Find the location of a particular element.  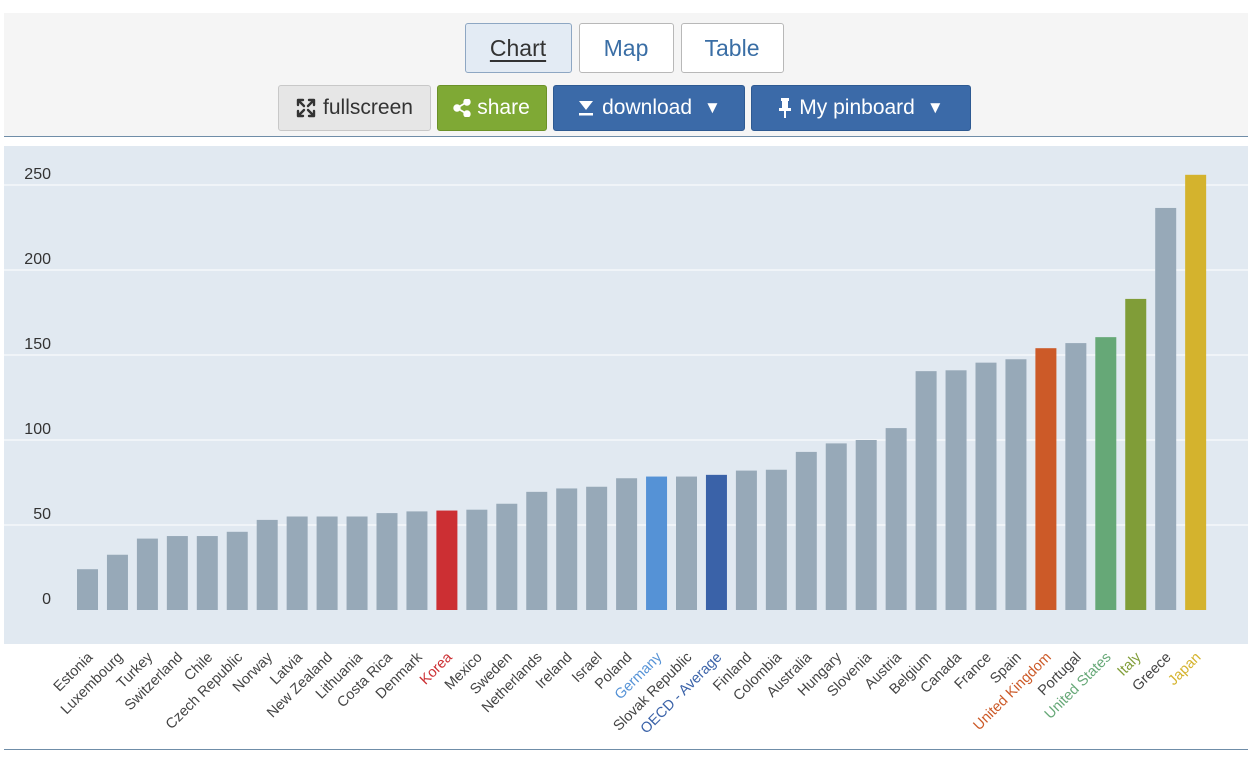

download-label: download is located at coordinates (647, 107).